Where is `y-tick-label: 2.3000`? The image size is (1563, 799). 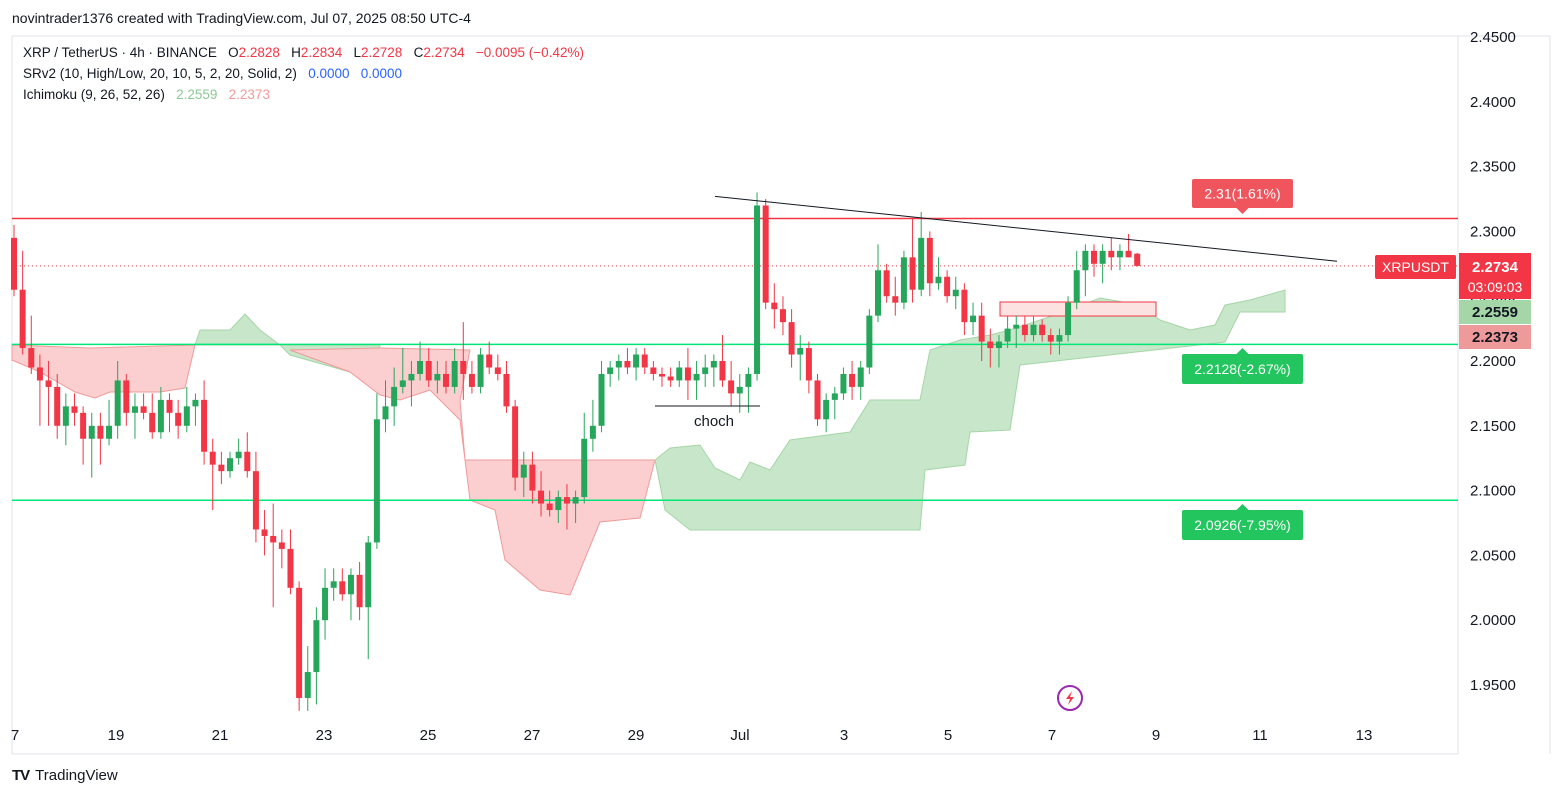
y-tick-label: 2.3000 is located at coordinates (1493, 231).